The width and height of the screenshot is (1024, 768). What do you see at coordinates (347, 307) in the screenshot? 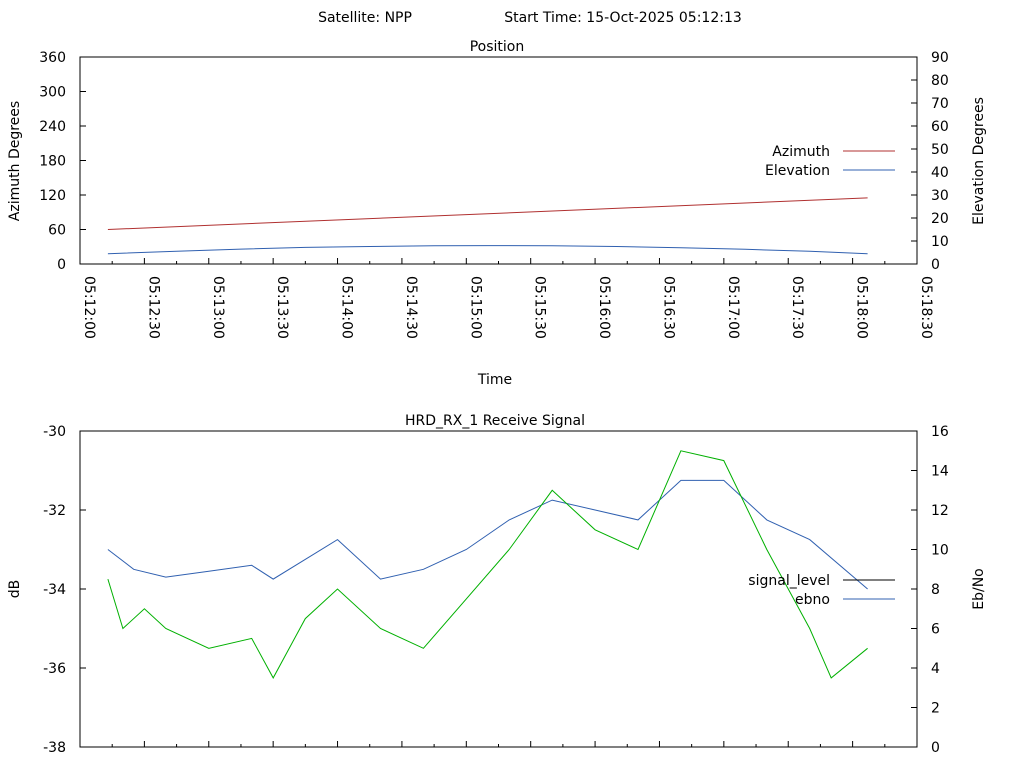
I see `x-tick-label: 05:14:00` at bounding box center [347, 307].